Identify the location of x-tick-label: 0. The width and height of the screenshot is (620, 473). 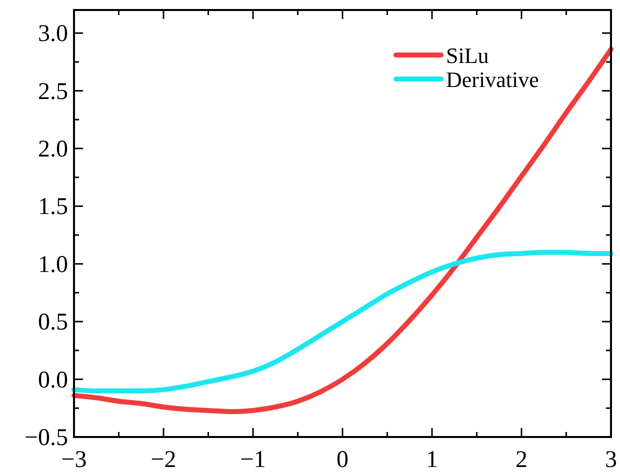
(342, 460).